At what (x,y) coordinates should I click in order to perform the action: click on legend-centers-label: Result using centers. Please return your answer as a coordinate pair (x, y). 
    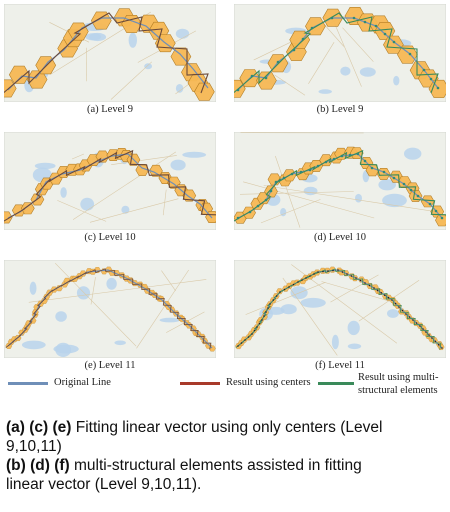
    Looking at the image, I should click on (268, 382).